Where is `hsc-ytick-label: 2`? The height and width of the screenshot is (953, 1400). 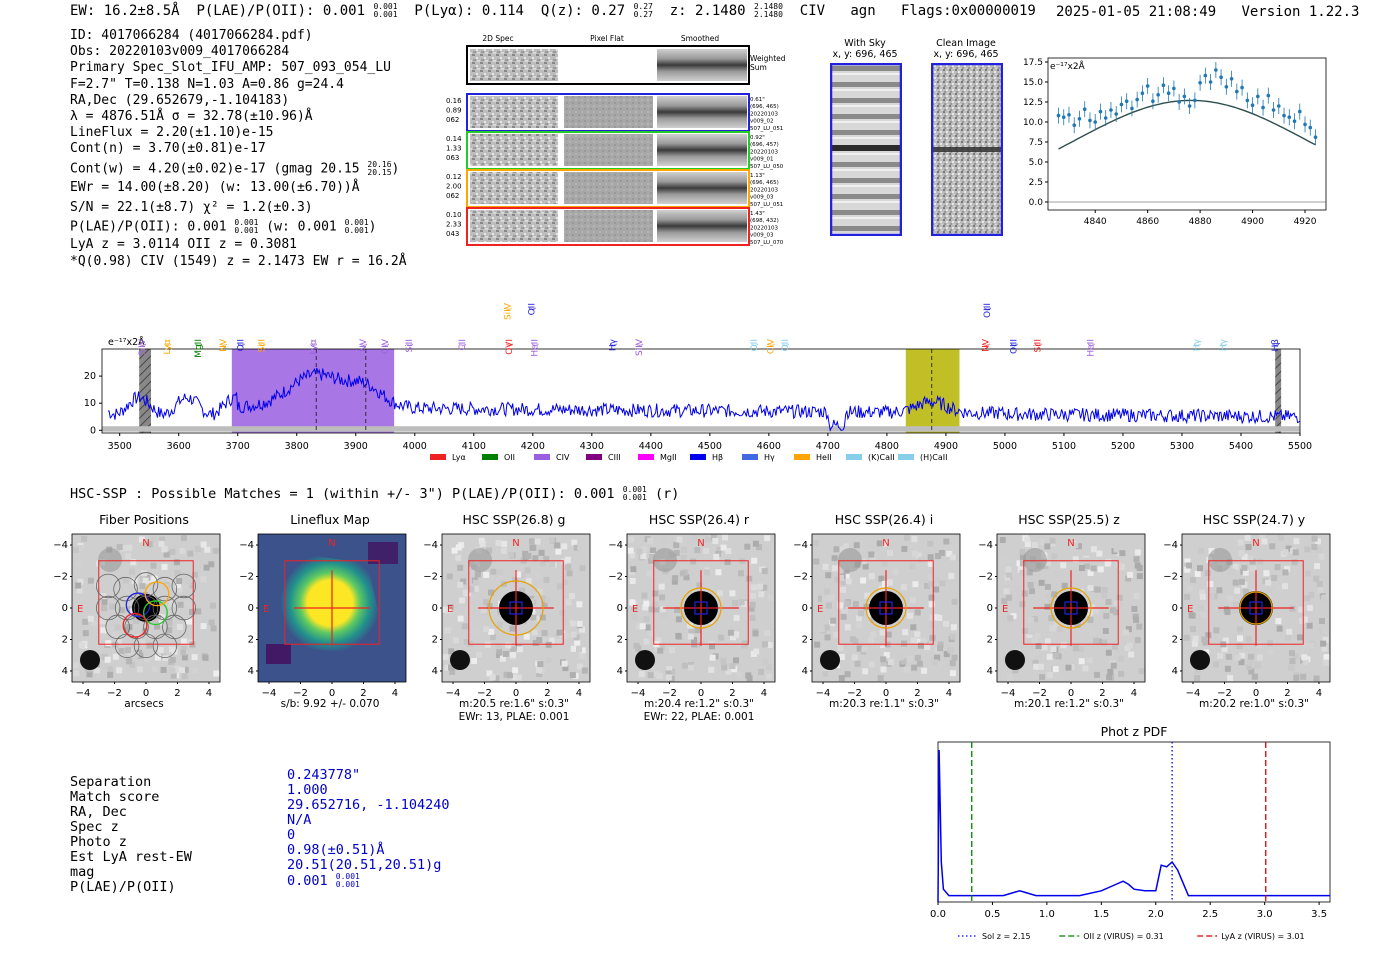
hsc-ytick-label: 2 is located at coordinates (990, 639).